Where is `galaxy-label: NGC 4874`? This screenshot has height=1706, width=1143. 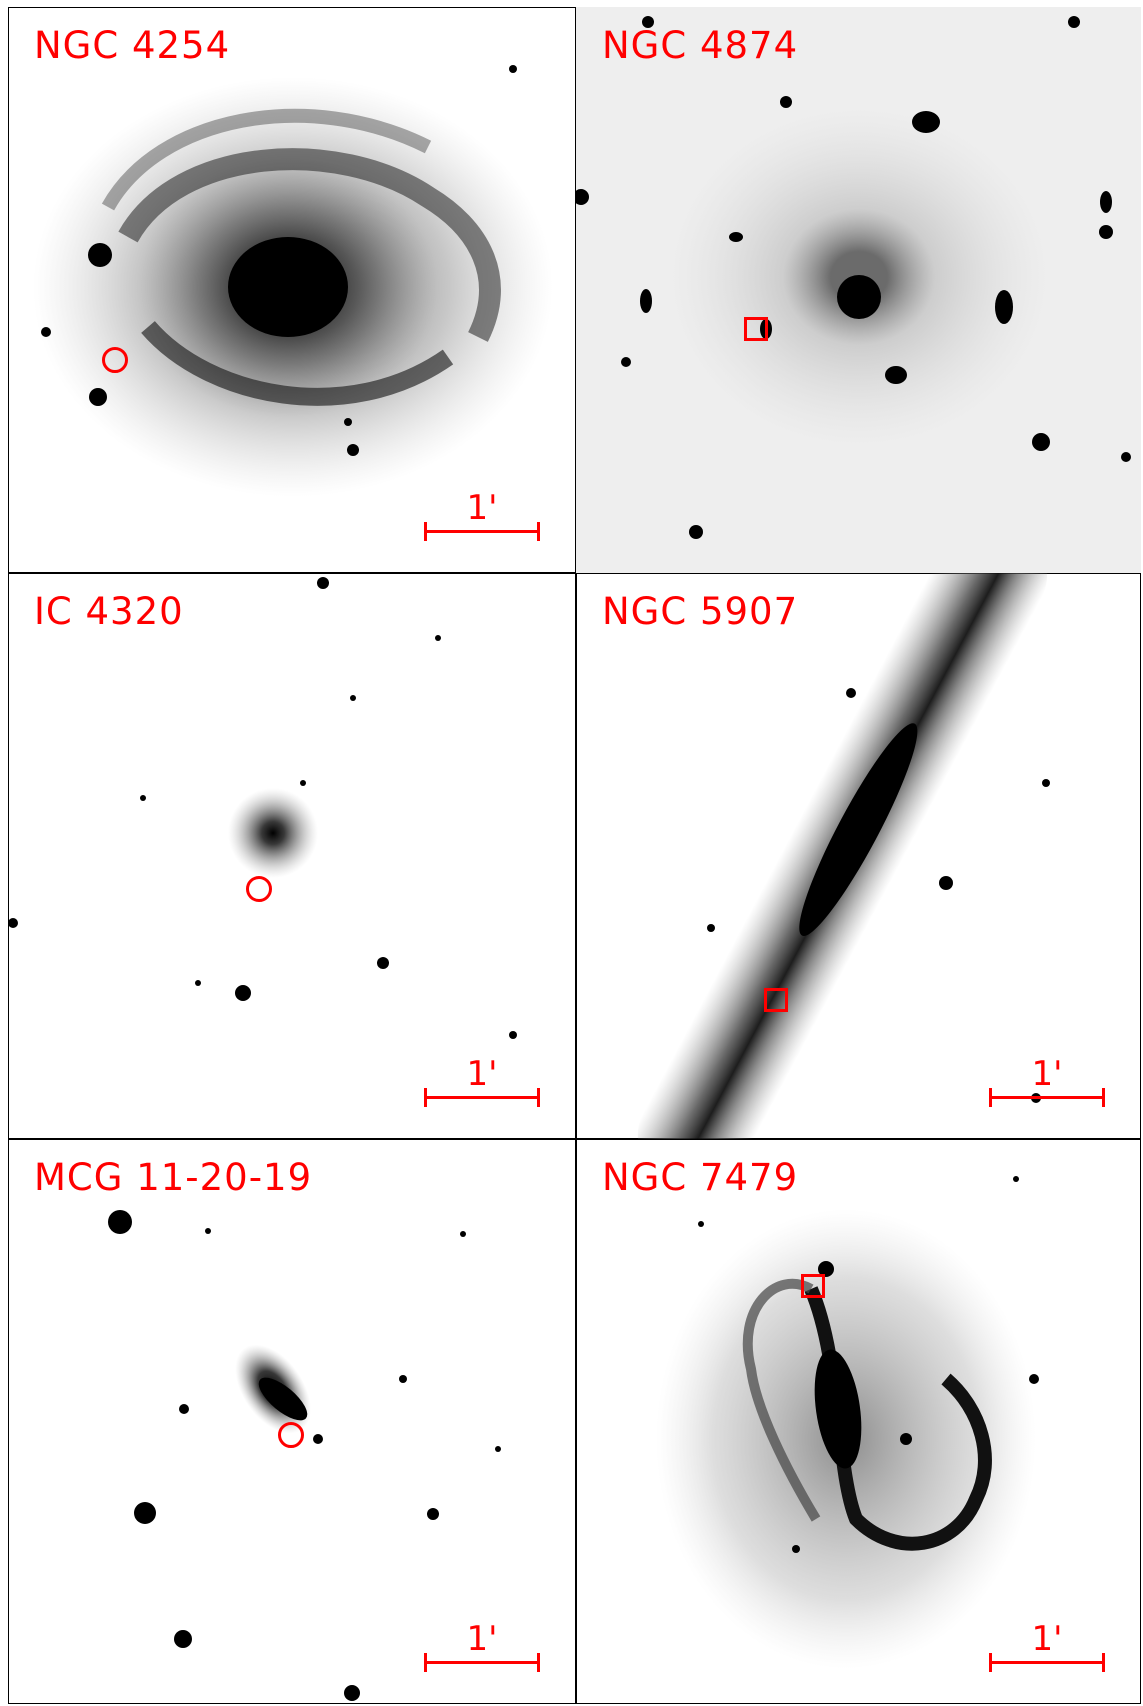 galaxy-label: NGC 4874 is located at coordinates (700, 45).